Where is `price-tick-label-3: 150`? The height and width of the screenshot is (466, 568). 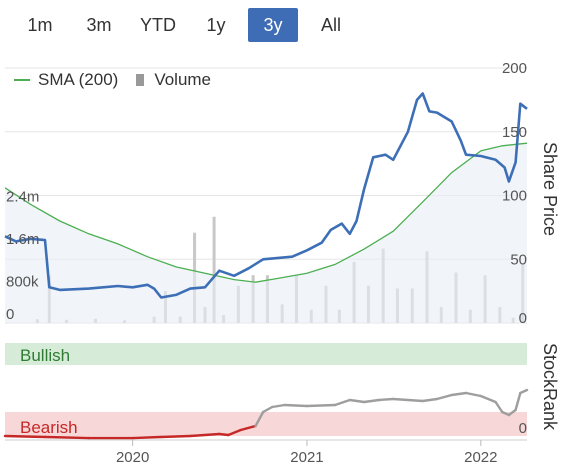
price-tick-label-3: 150 is located at coordinates (514, 132).